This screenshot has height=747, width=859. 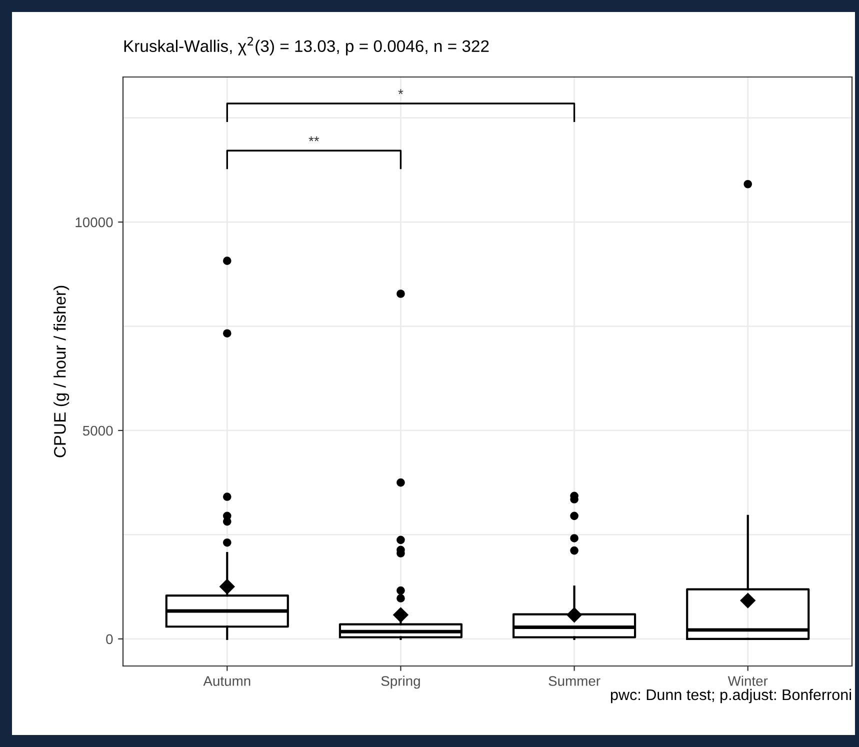 I want to click on text: pwc: Dunn test; p.adjust: Bonferroni, so click(x=730, y=696).